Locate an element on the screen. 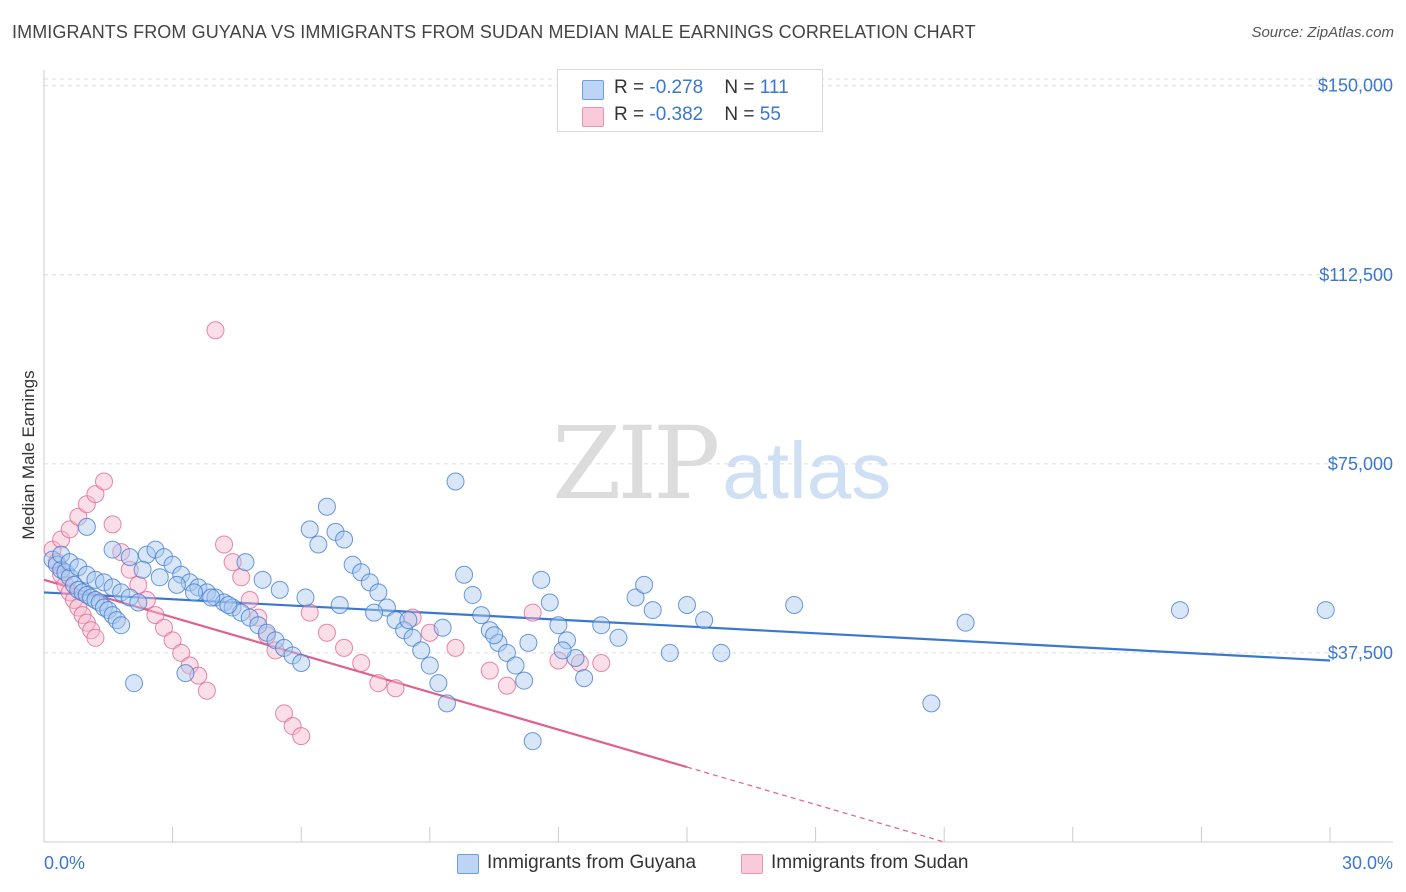  source-credit: Source: ZipAtlas.com is located at coordinates (1322, 32).